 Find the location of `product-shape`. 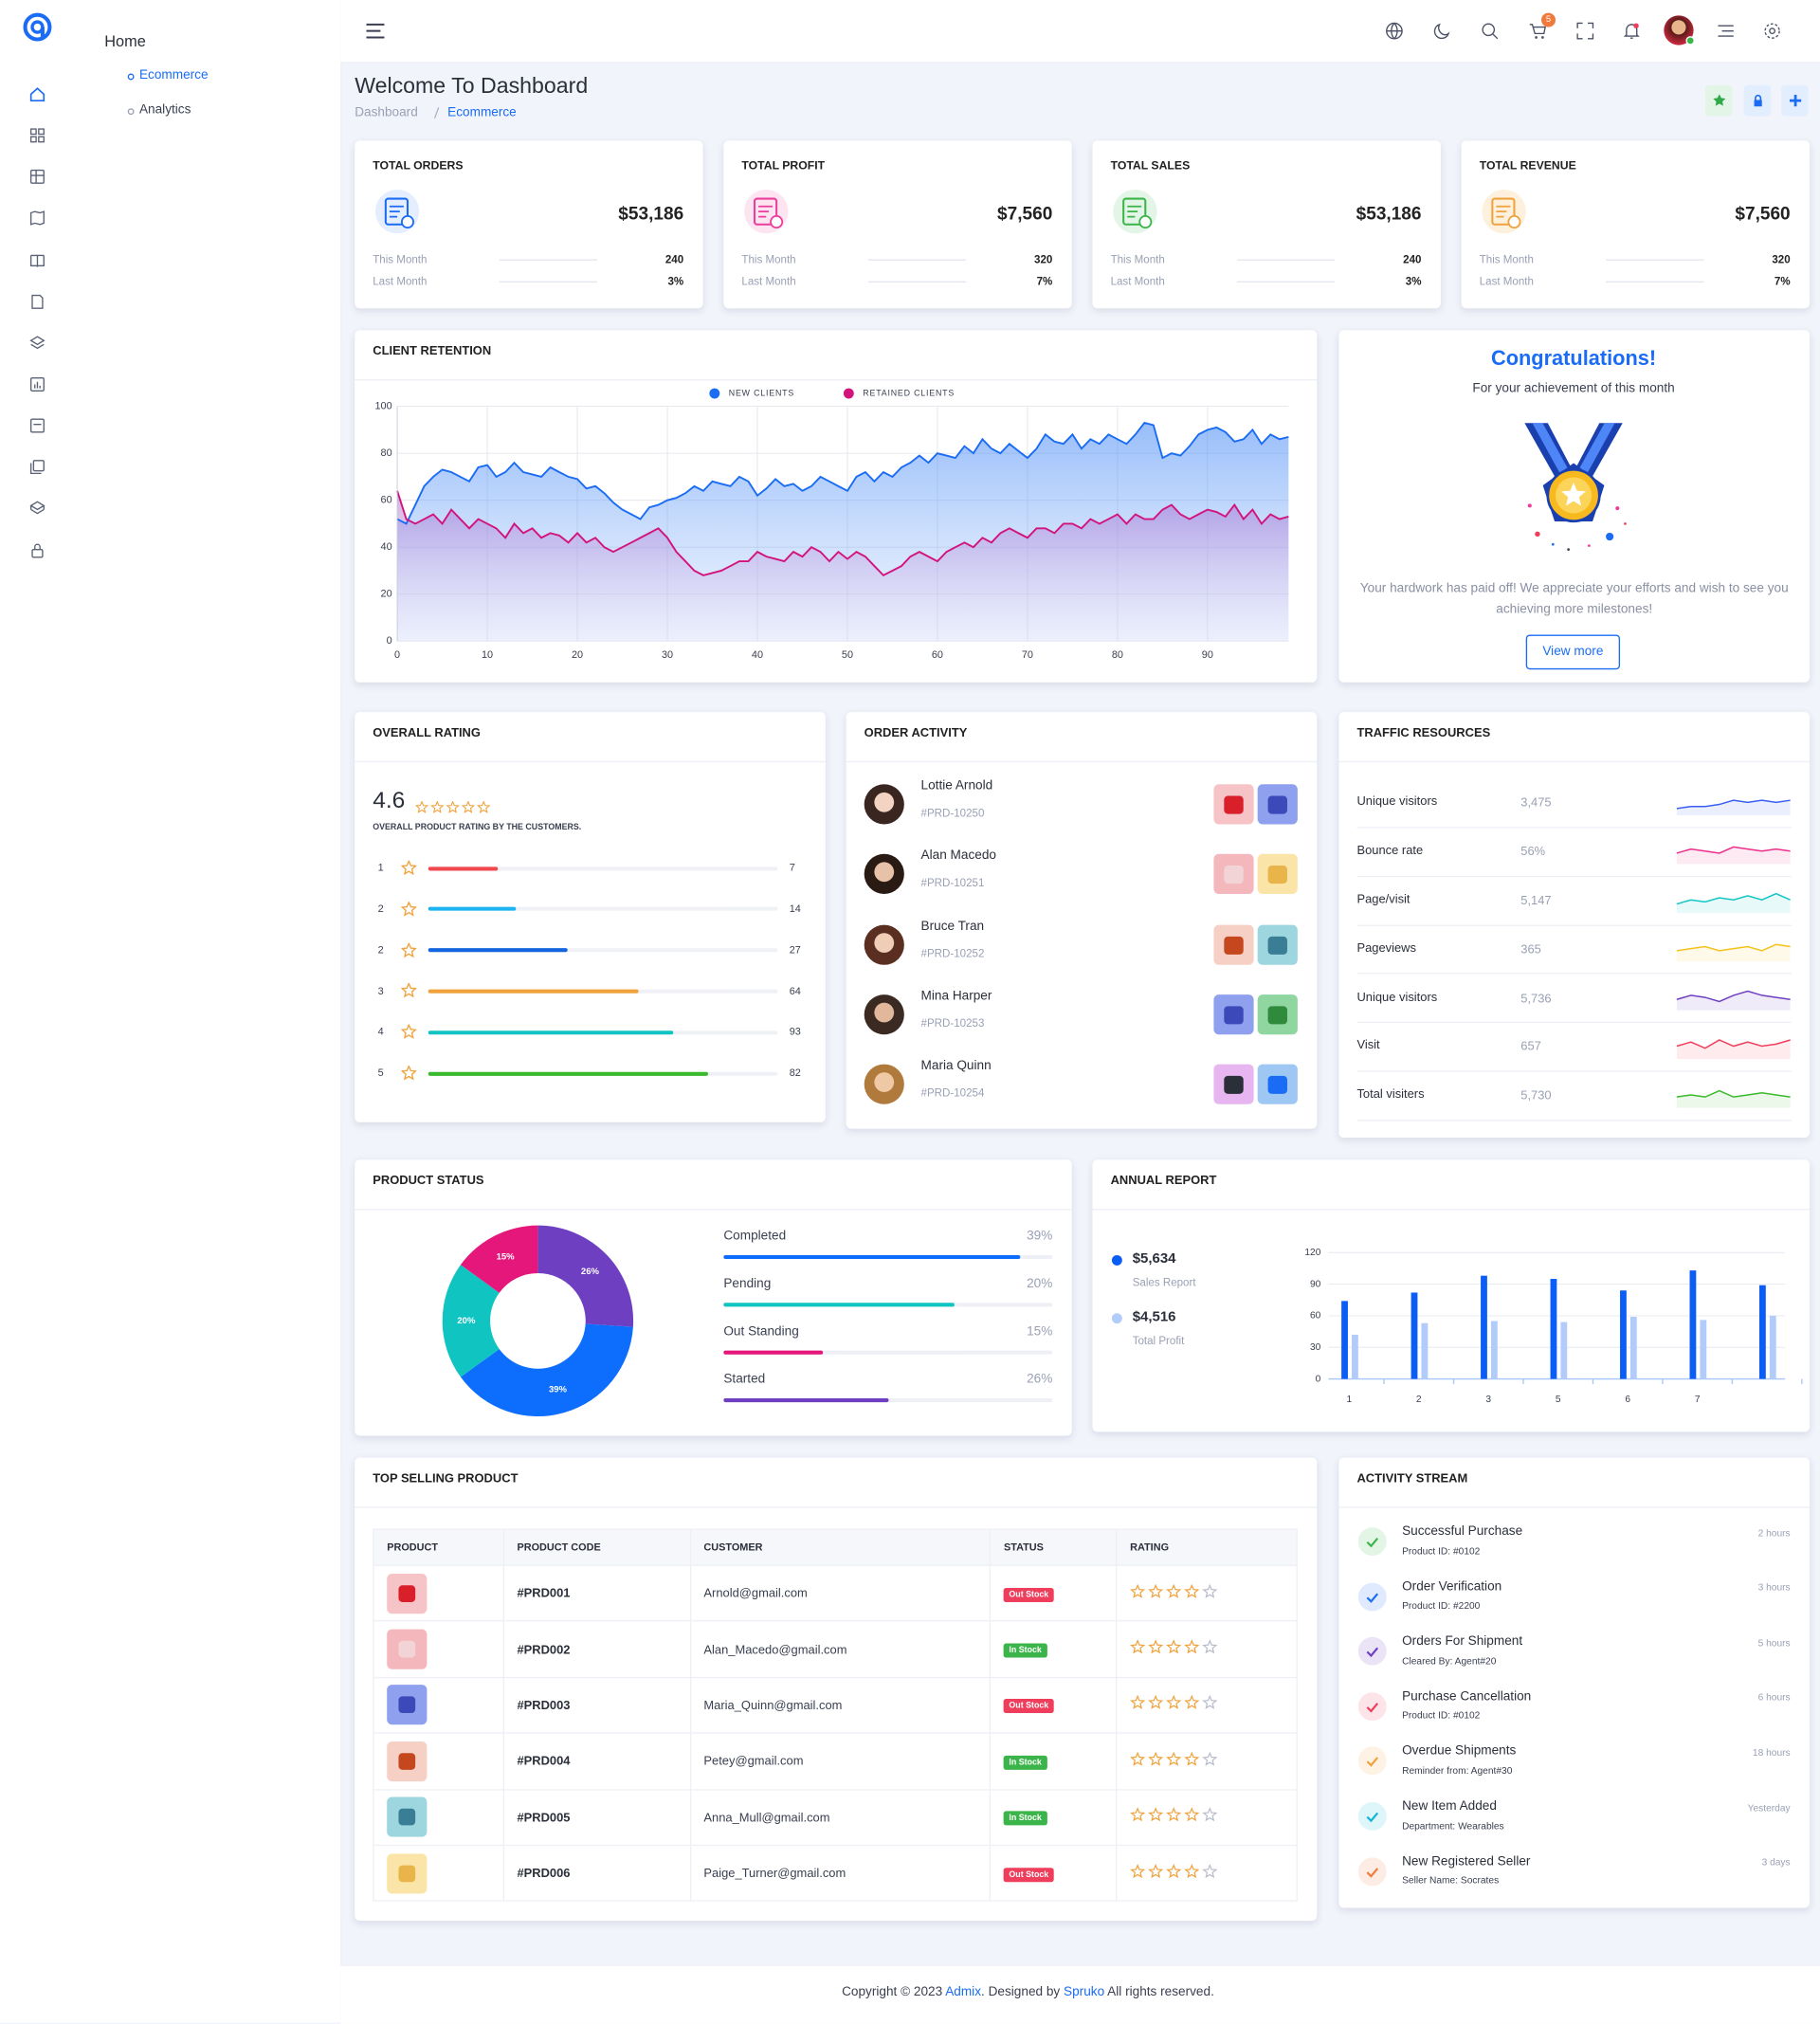

product-shape is located at coordinates (1234, 804).